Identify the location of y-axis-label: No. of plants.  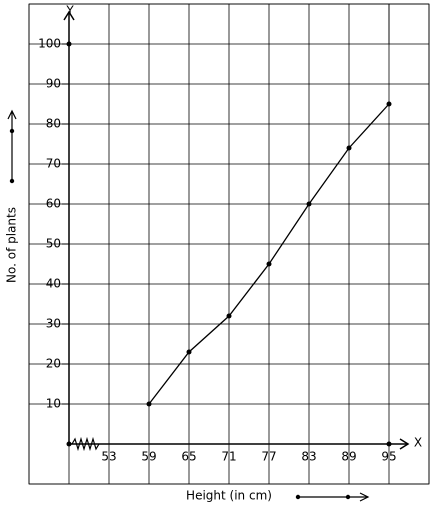
(12, 245).